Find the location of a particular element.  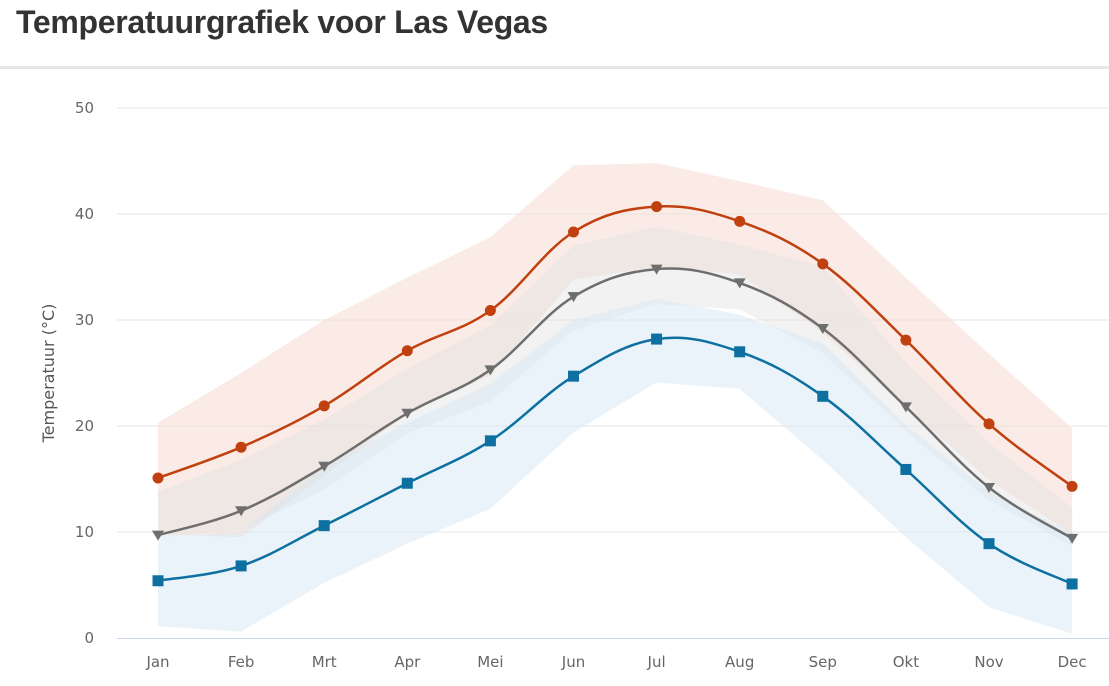

x-tick-label: Apr is located at coordinates (407, 662).